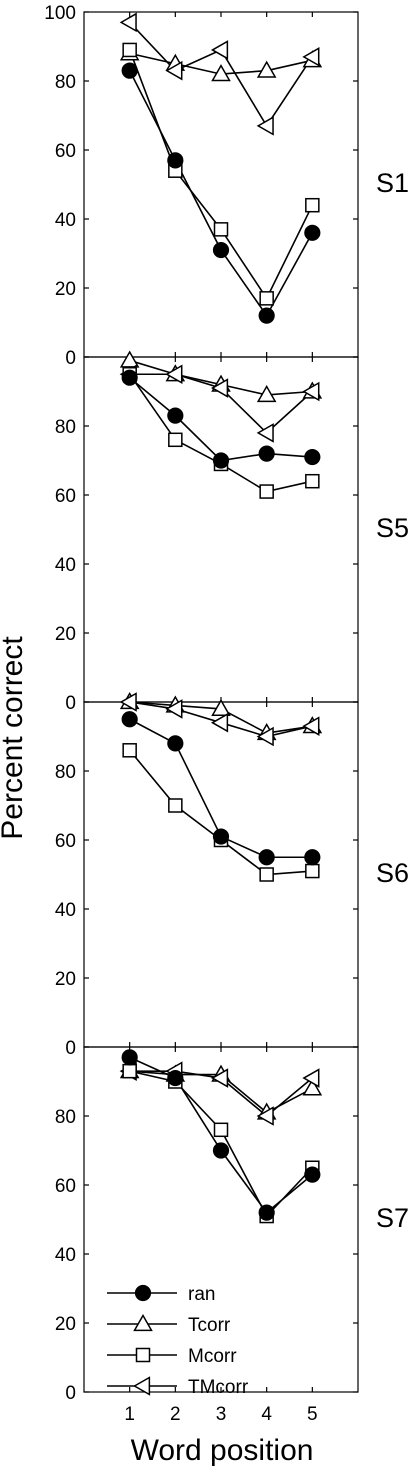  What do you see at coordinates (222, 1450) in the screenshot?
I see `x-axis-title: Word position` at bounding box center [222, 1450].